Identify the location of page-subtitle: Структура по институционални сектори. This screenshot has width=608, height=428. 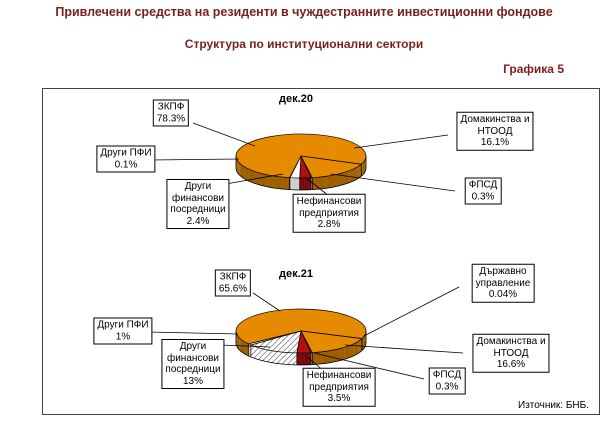
(304, 44).